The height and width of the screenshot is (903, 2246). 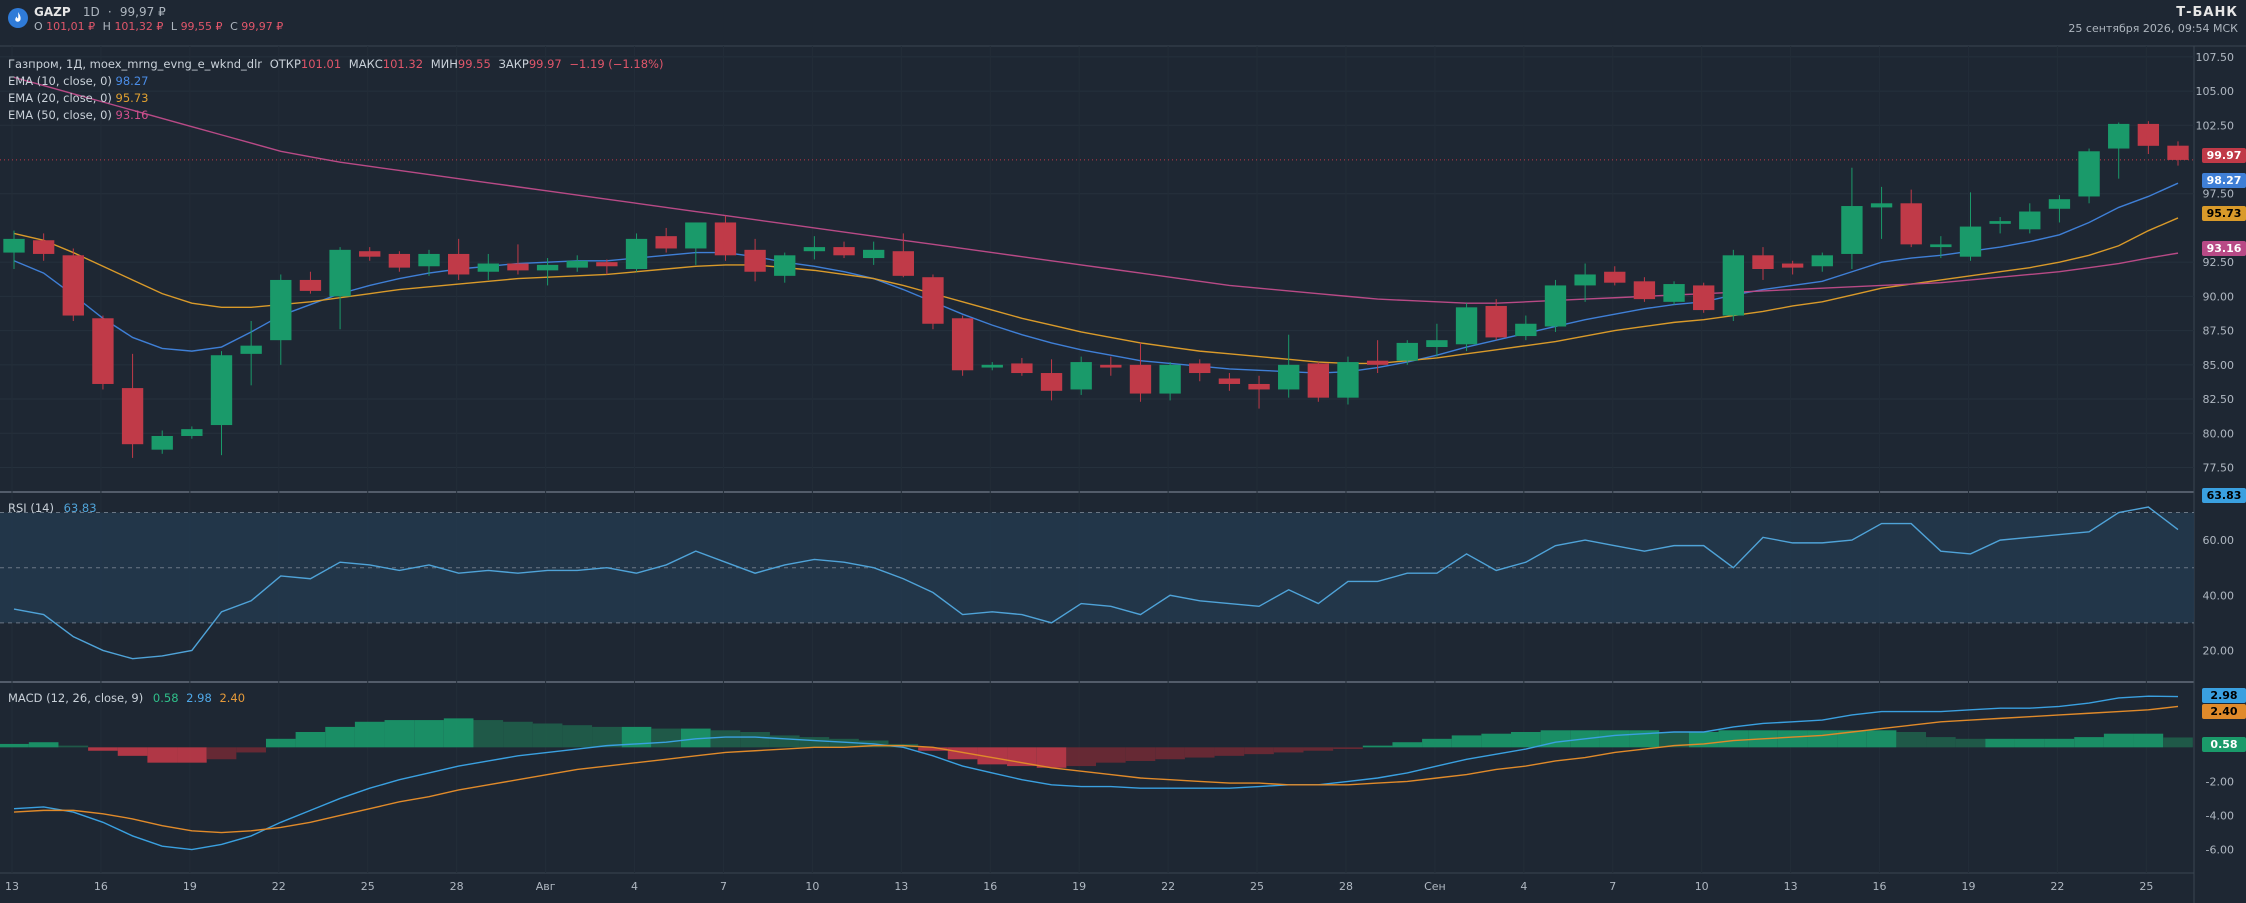 I want to click on time-tick-label: 25, so click(x=368, y=886).